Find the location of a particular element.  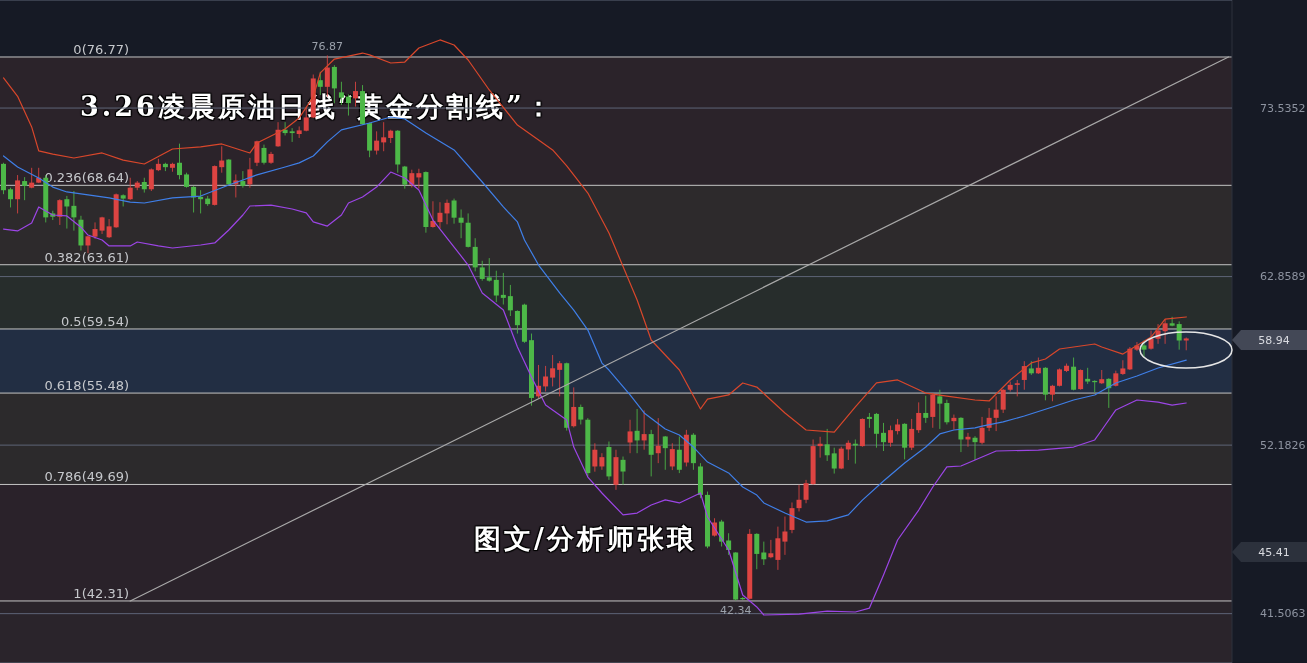

y-tick-label: 52.1826 is located at coordinates (1283, 445).